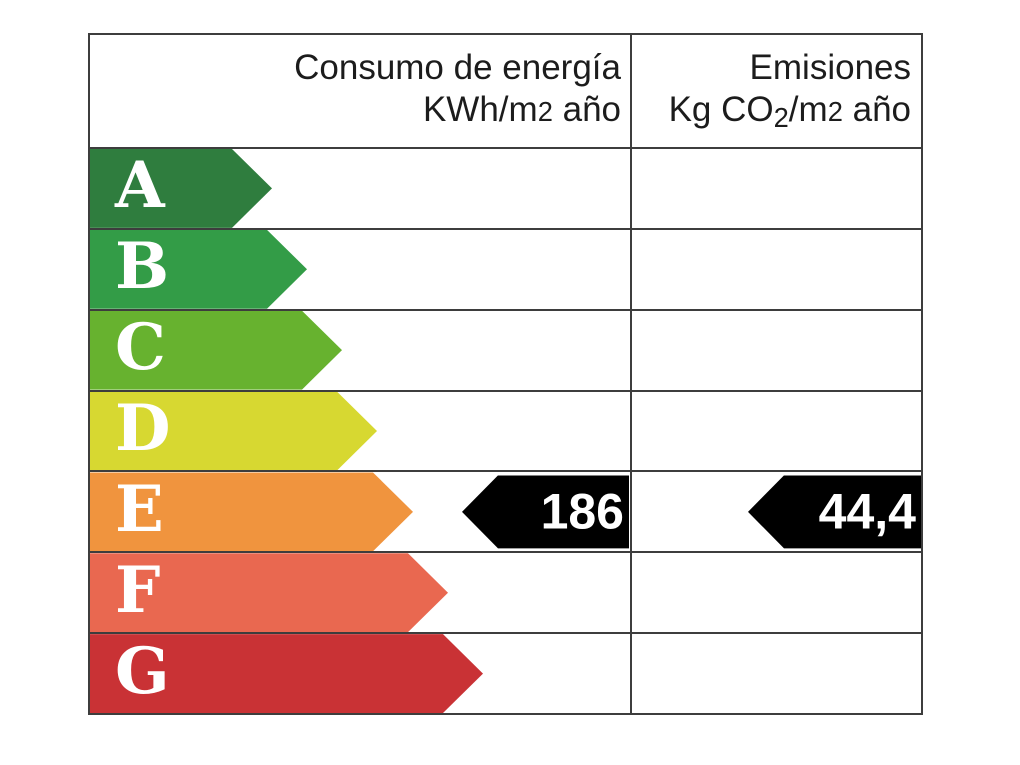 The height and width of the screenshot is (765, 1020). What do you see at coordinates (198, 269) in the screenshot?
I see `rating-bar-b: B` at bounding box center [198, 269].